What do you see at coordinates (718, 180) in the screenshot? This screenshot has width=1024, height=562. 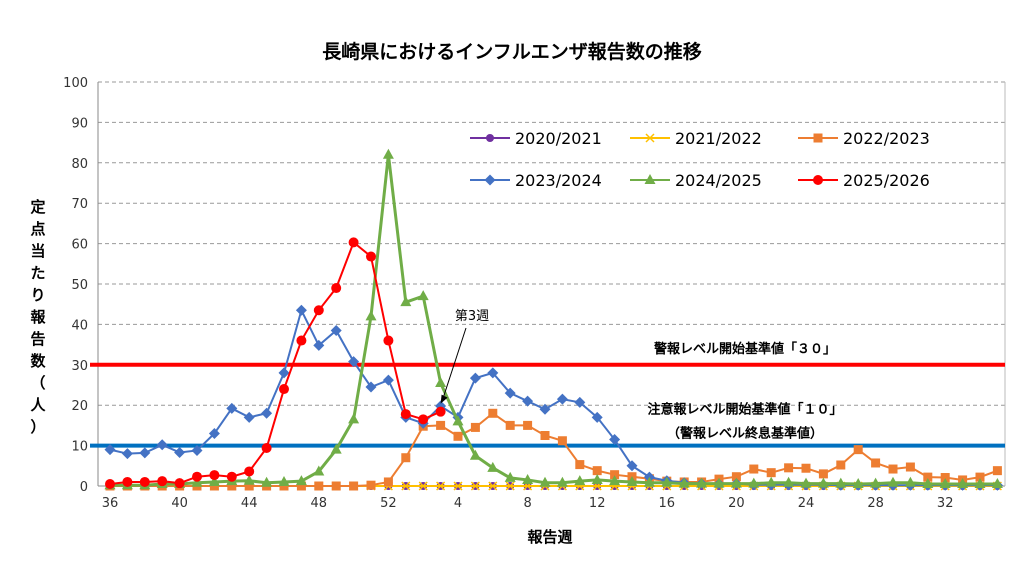 I see `legend-label: 2024/2025` at bounding box center [718, 180].